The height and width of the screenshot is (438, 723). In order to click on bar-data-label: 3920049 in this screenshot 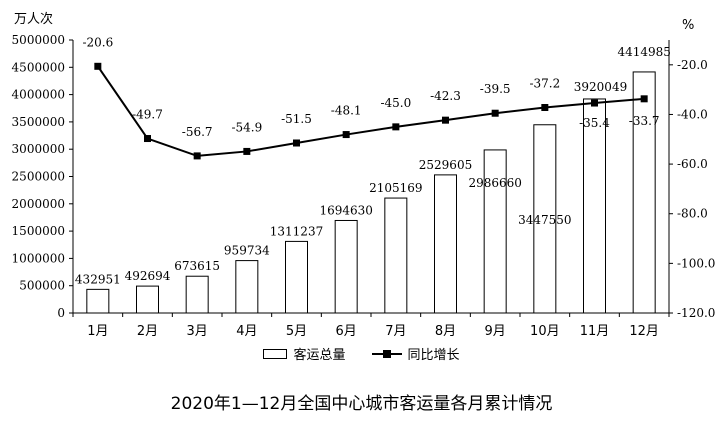, I will do `click(600, 87)`.